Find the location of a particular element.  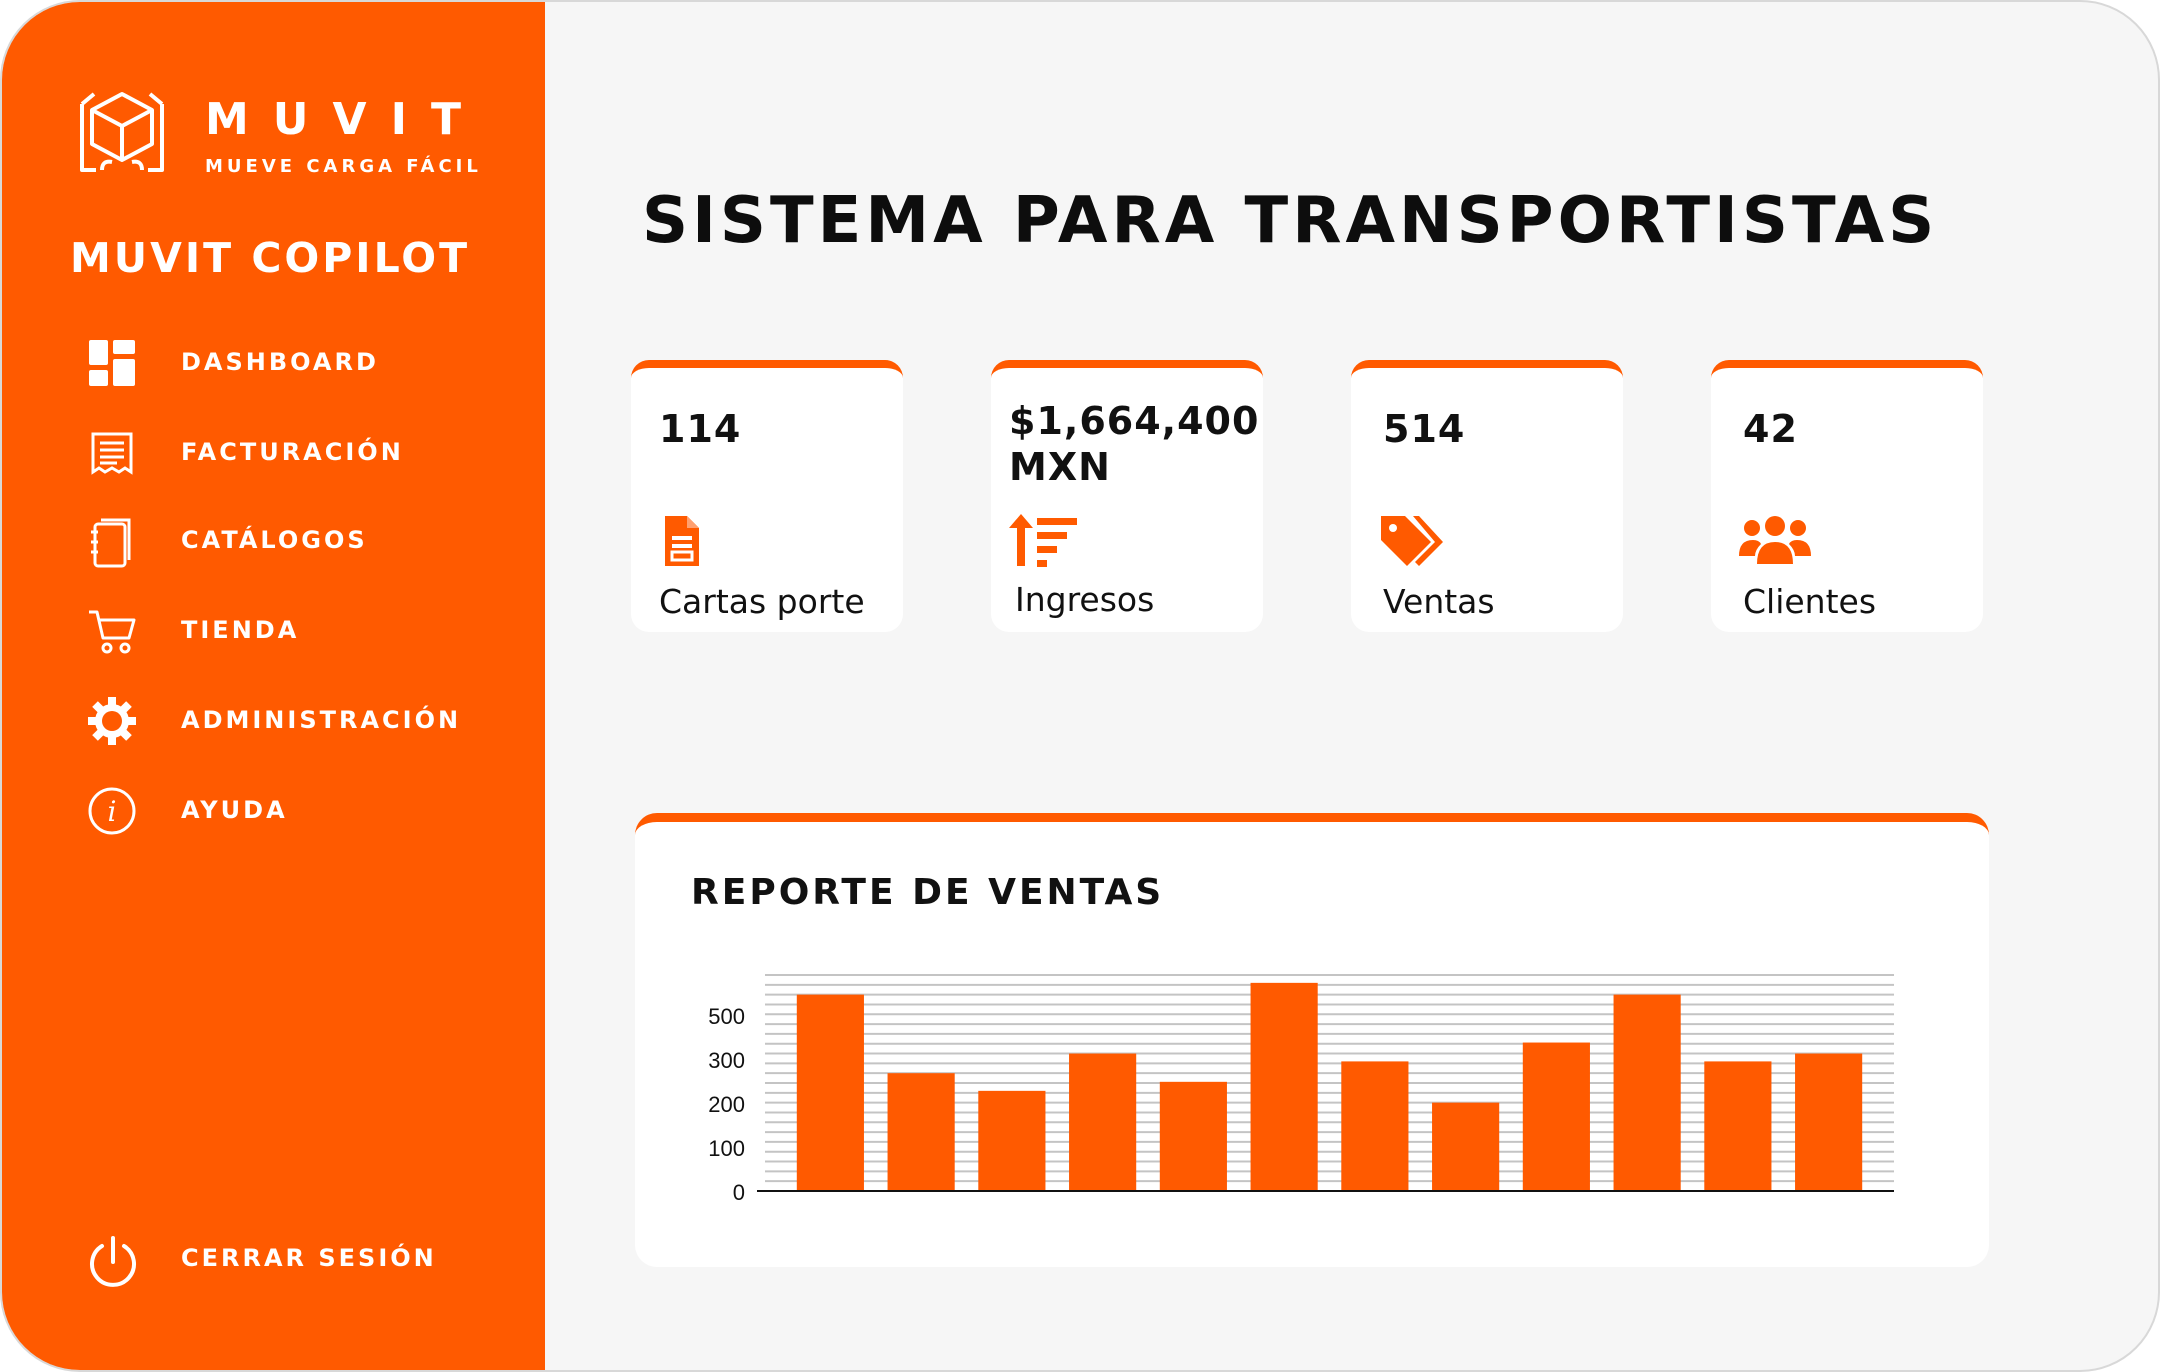

stat-label: Ventas is located at coordinates (1439, 601).